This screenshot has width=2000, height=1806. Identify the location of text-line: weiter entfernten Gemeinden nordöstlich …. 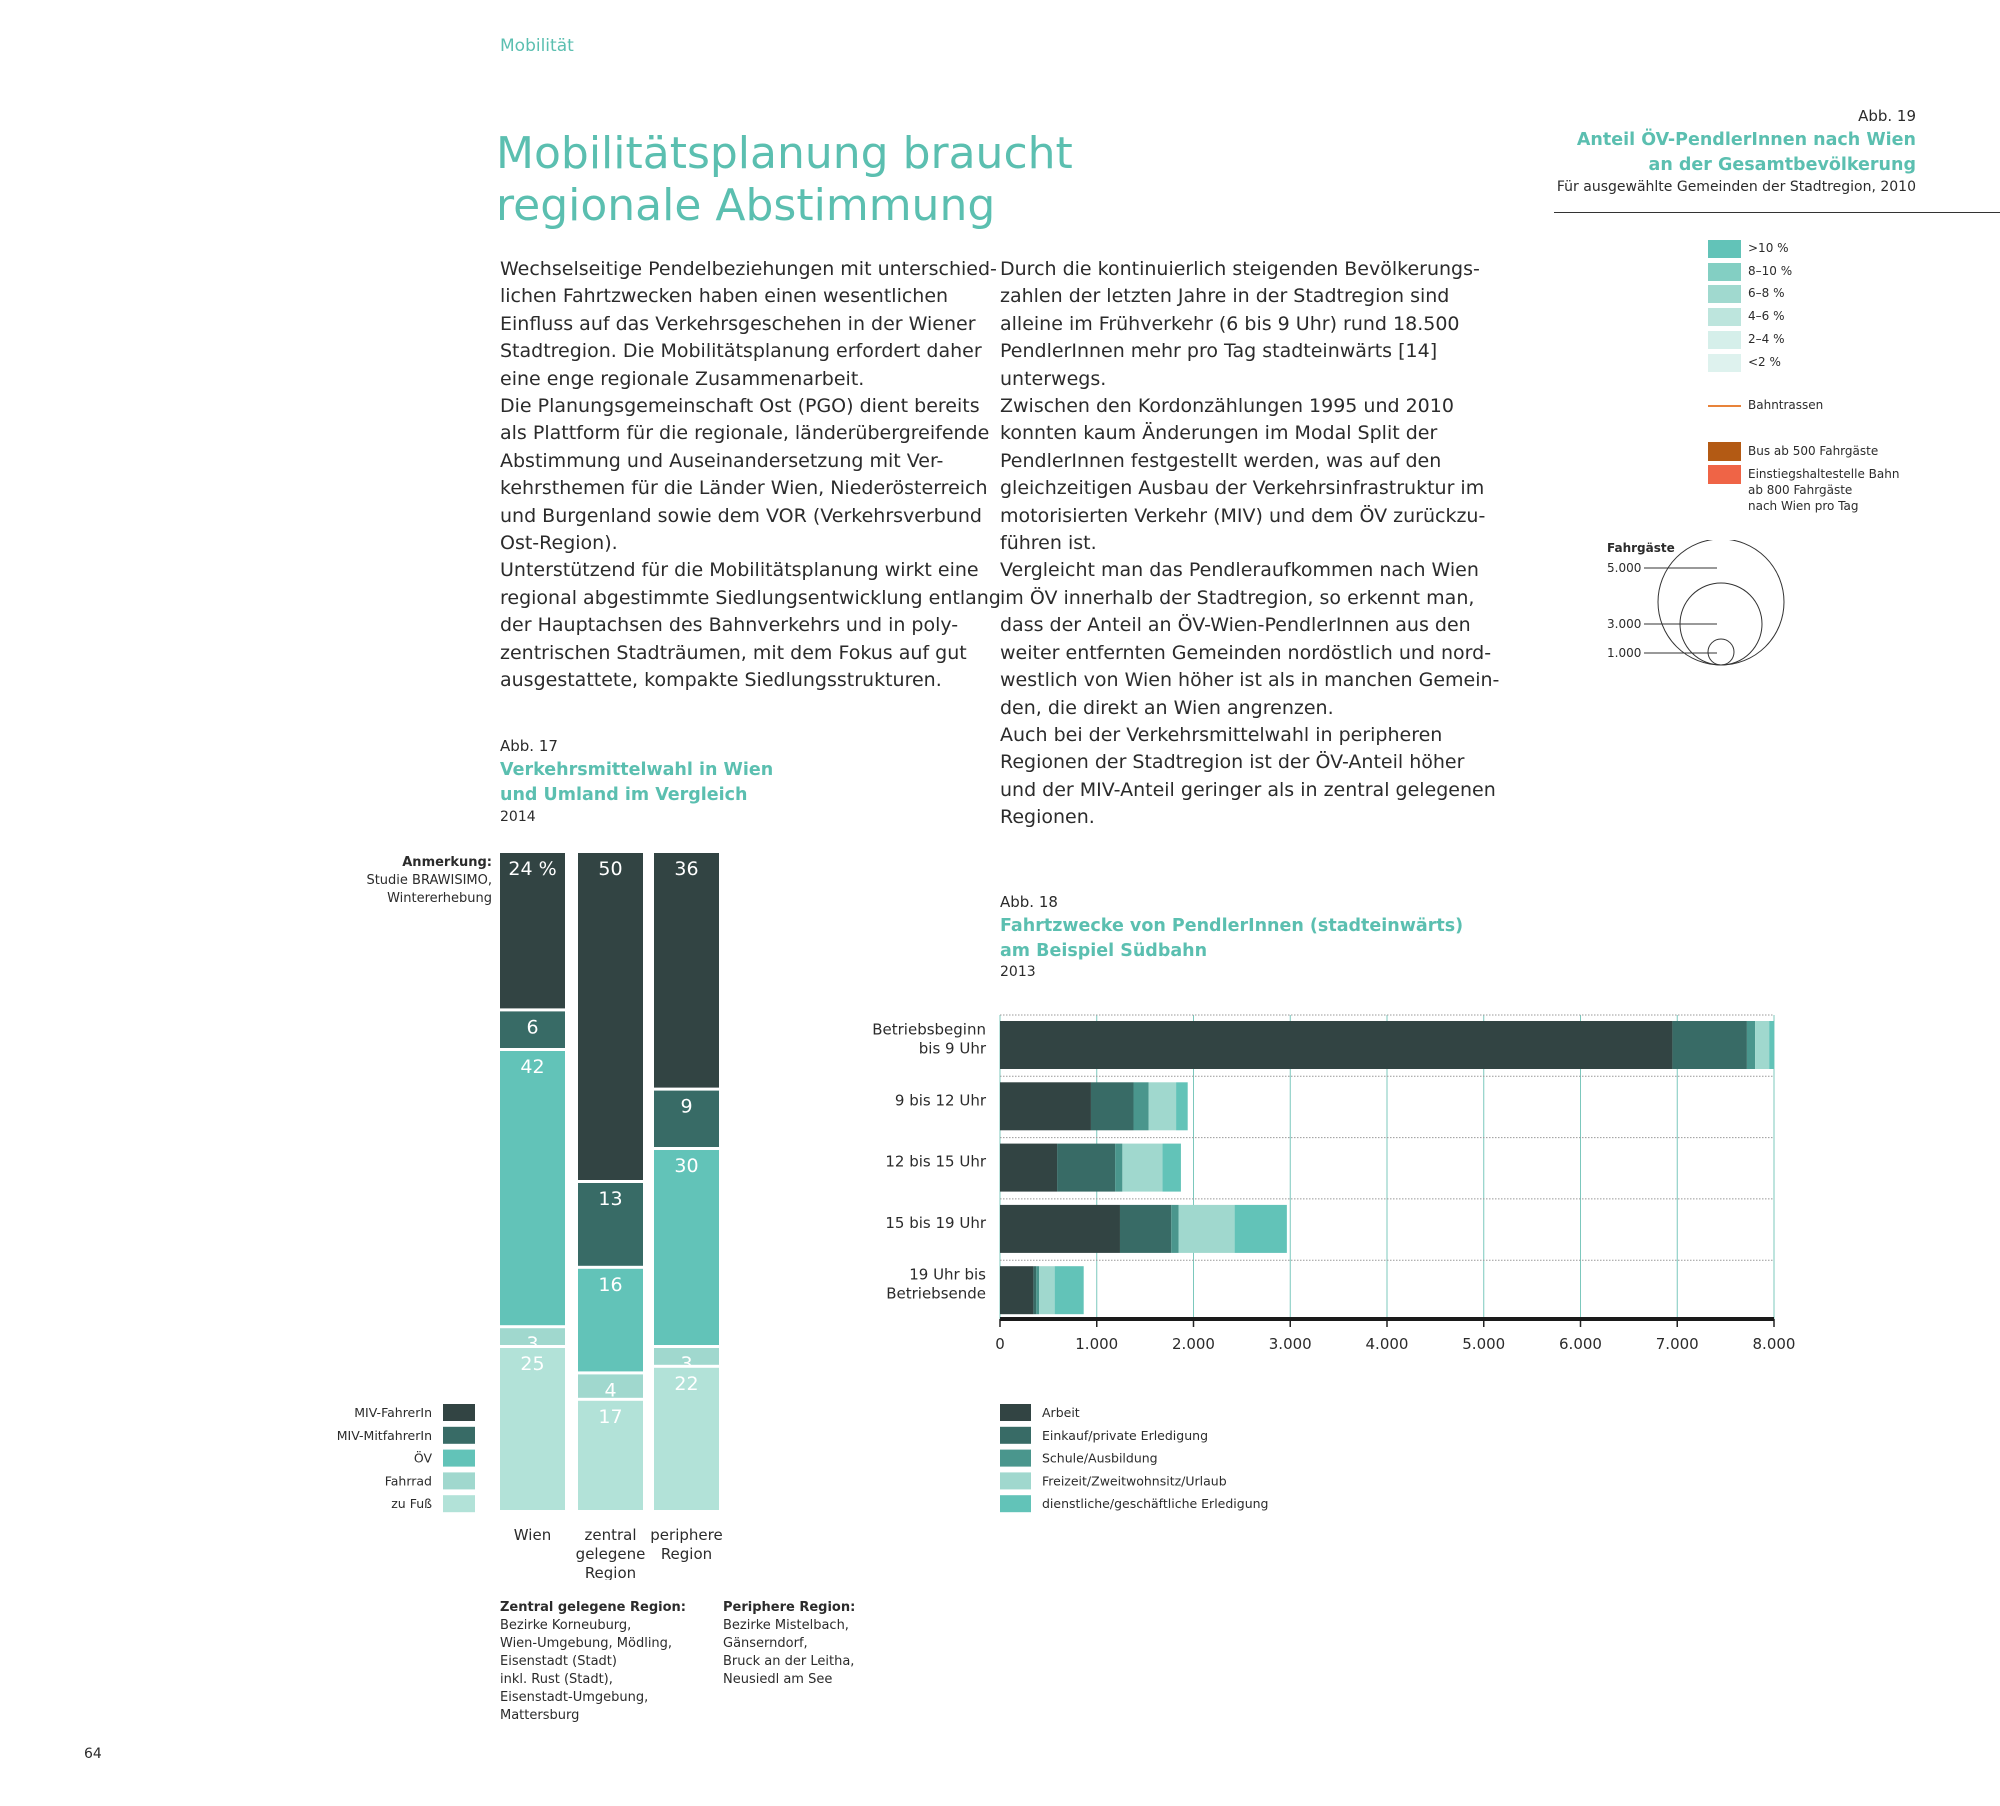
(1246, 652).